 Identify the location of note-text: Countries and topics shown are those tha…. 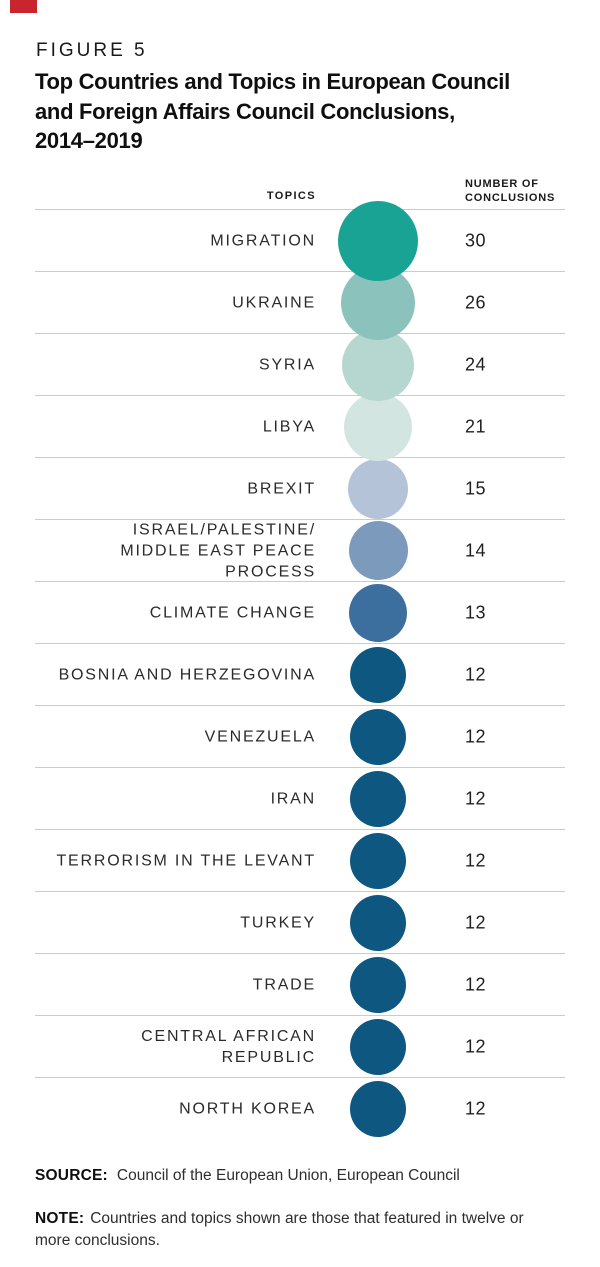
(279, 1229).